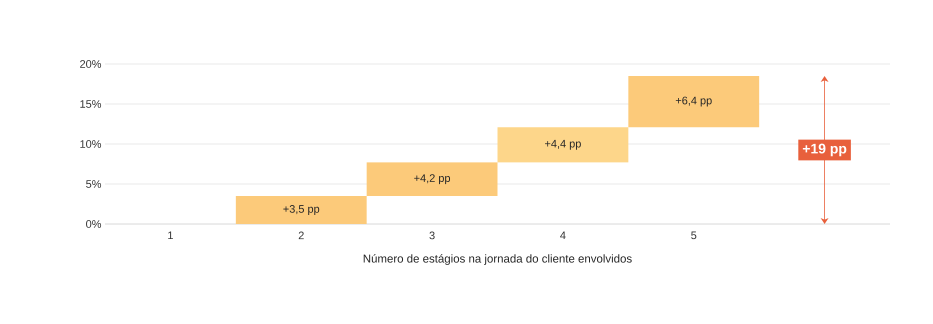 This screenshot has width=933, height=324. What do you see at coordinates (301, 236) in the screenshot?
I see `x-tick-label: 2` at bounding box center [301, 236].